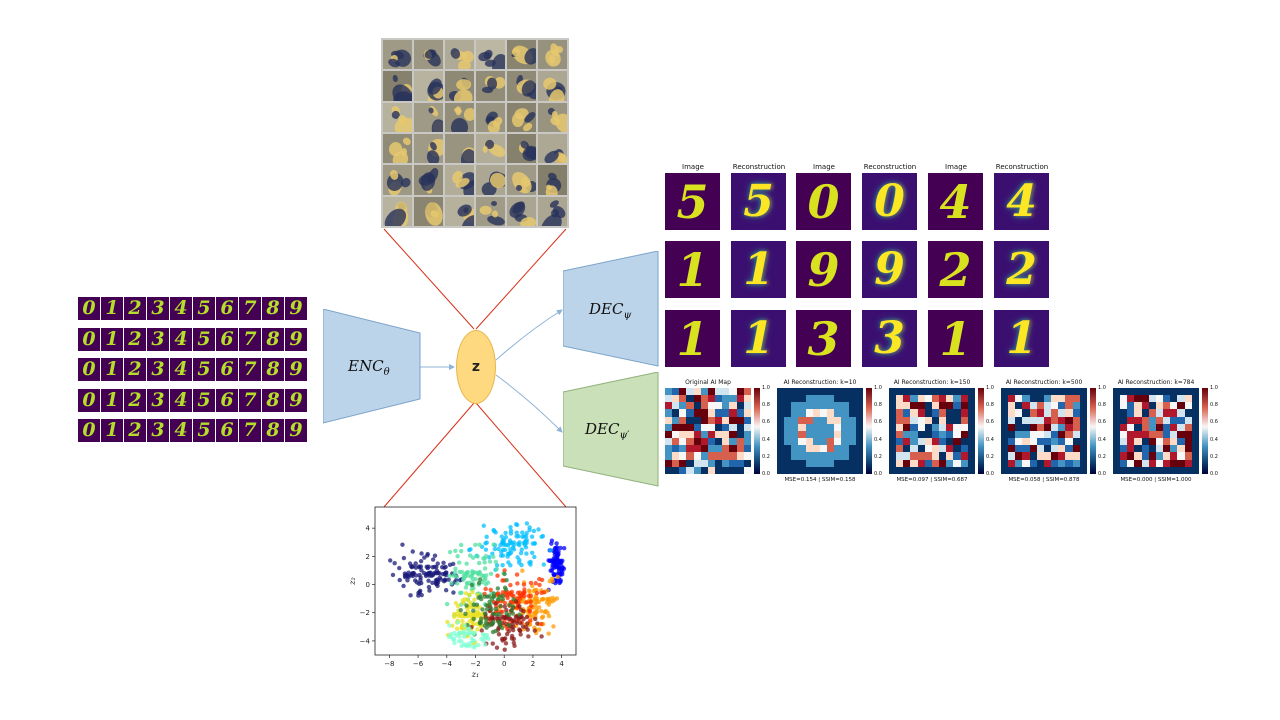 The image size is (1280, 720). What do you see at coordinates (823, 338) in the screenshot?
I see `digit-glyph: 3` at bounding box center [823, 338].